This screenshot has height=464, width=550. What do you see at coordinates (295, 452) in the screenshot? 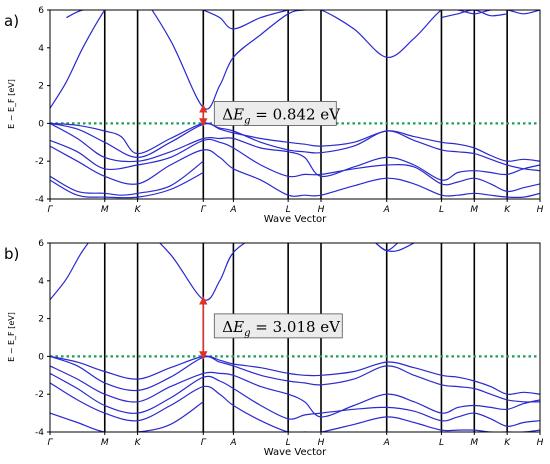
I see `x-axis-label-b: Wave Vector` at bounding box center [295, 452].